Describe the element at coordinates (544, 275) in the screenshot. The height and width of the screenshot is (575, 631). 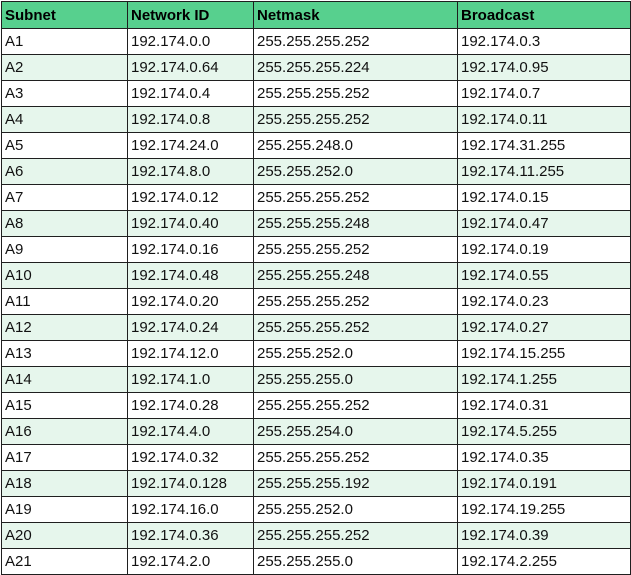
I see `cell-broadcast: 192.174.0.55` at that location.